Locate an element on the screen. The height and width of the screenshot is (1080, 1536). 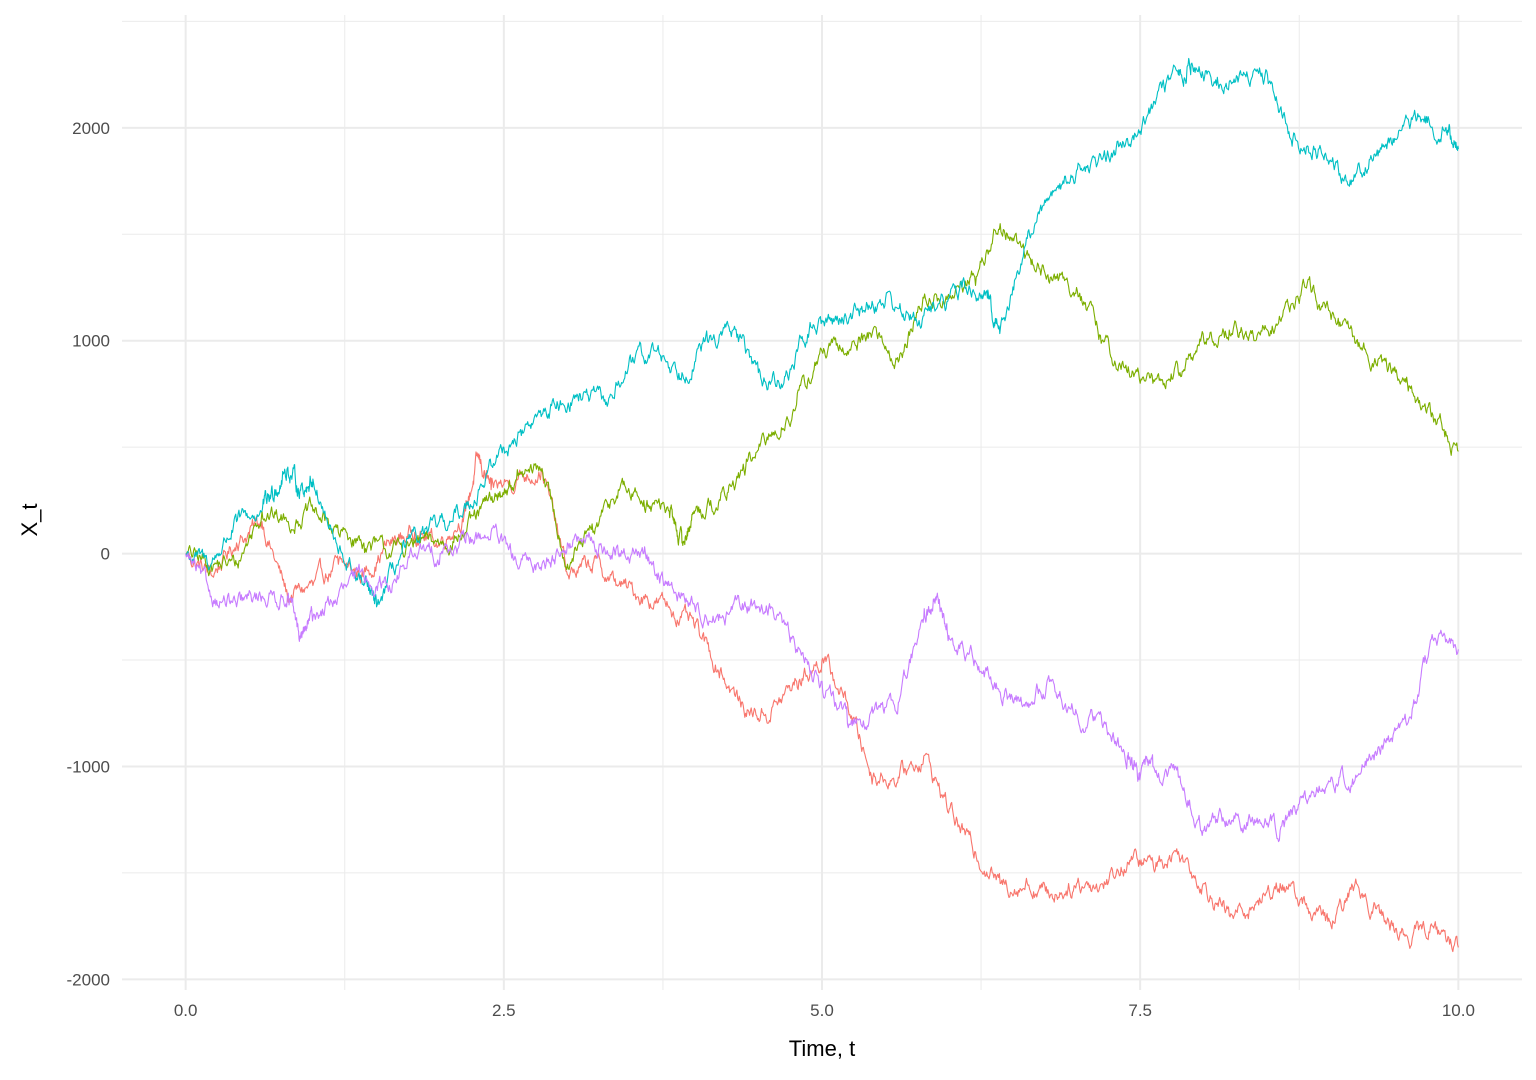
x-tick-label: 7.5 is located at coordinates (1140, 1010).